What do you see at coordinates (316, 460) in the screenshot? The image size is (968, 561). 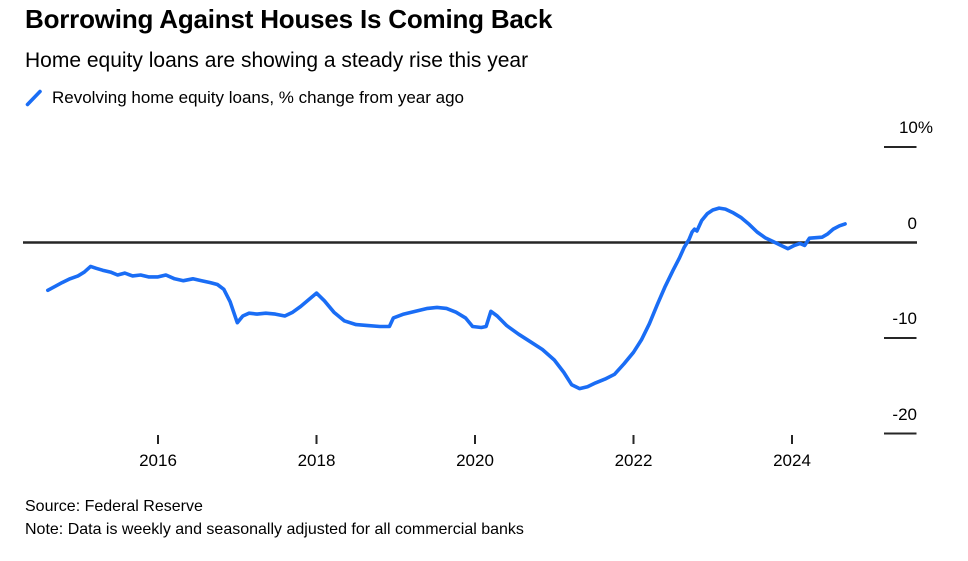 I see `x-axis-label: 2018` at bounding box center [316, 460].